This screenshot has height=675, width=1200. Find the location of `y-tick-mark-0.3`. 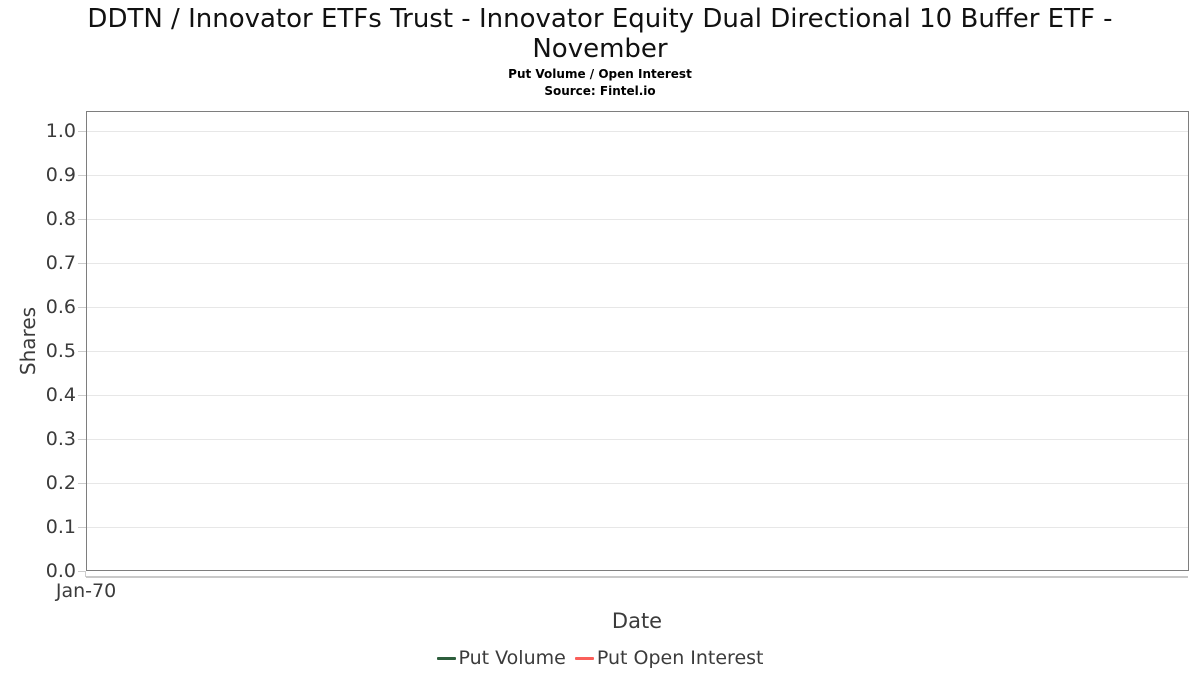

y-tick-mark-0.3 is located at coordinates (82, 439).